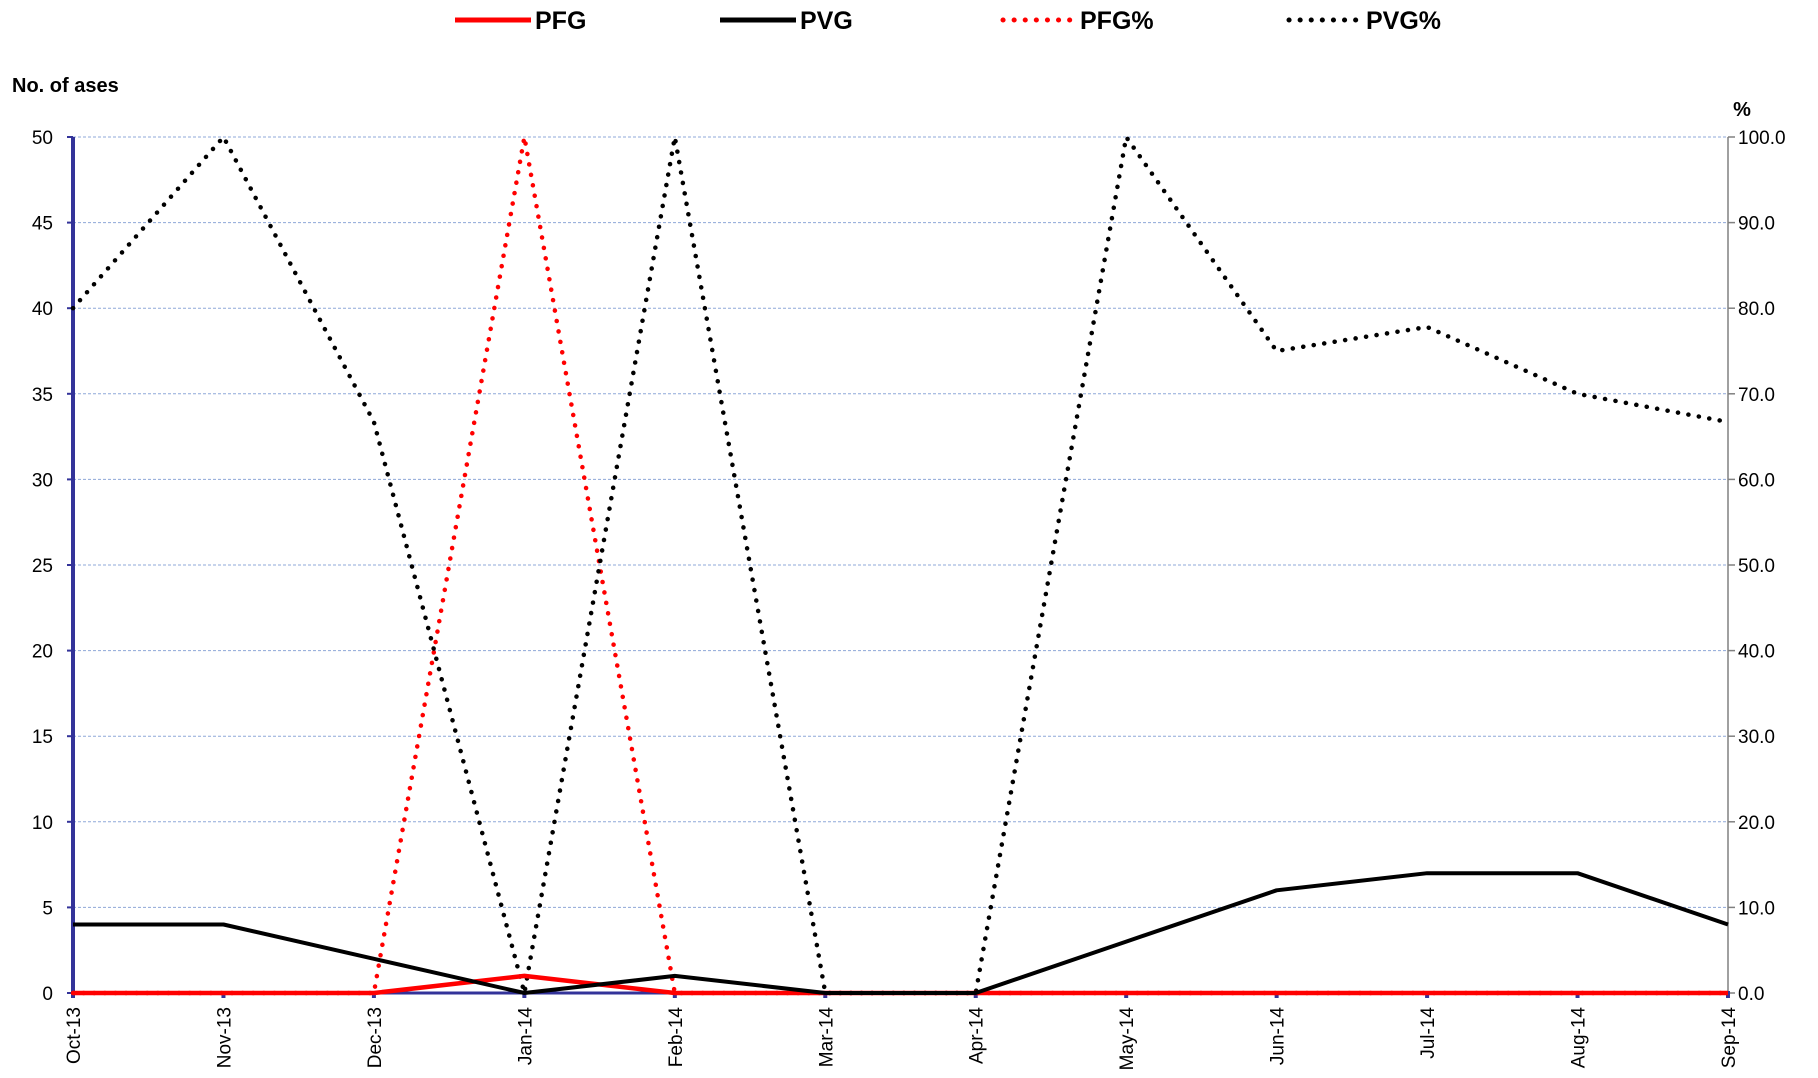 This screenshot has width=1818, height=1078. Describe the element at coordinates (1729, 1038) in the screenshot. I see `x-tick-label: Sep-14` at that location.